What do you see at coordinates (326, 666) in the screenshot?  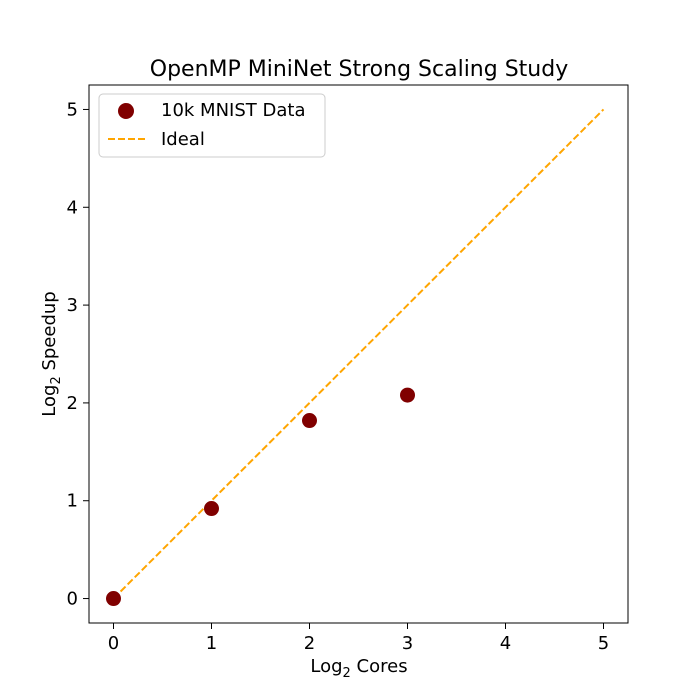 I see `x-axis-label-prefix: Log` at bounding box center [326, 666].